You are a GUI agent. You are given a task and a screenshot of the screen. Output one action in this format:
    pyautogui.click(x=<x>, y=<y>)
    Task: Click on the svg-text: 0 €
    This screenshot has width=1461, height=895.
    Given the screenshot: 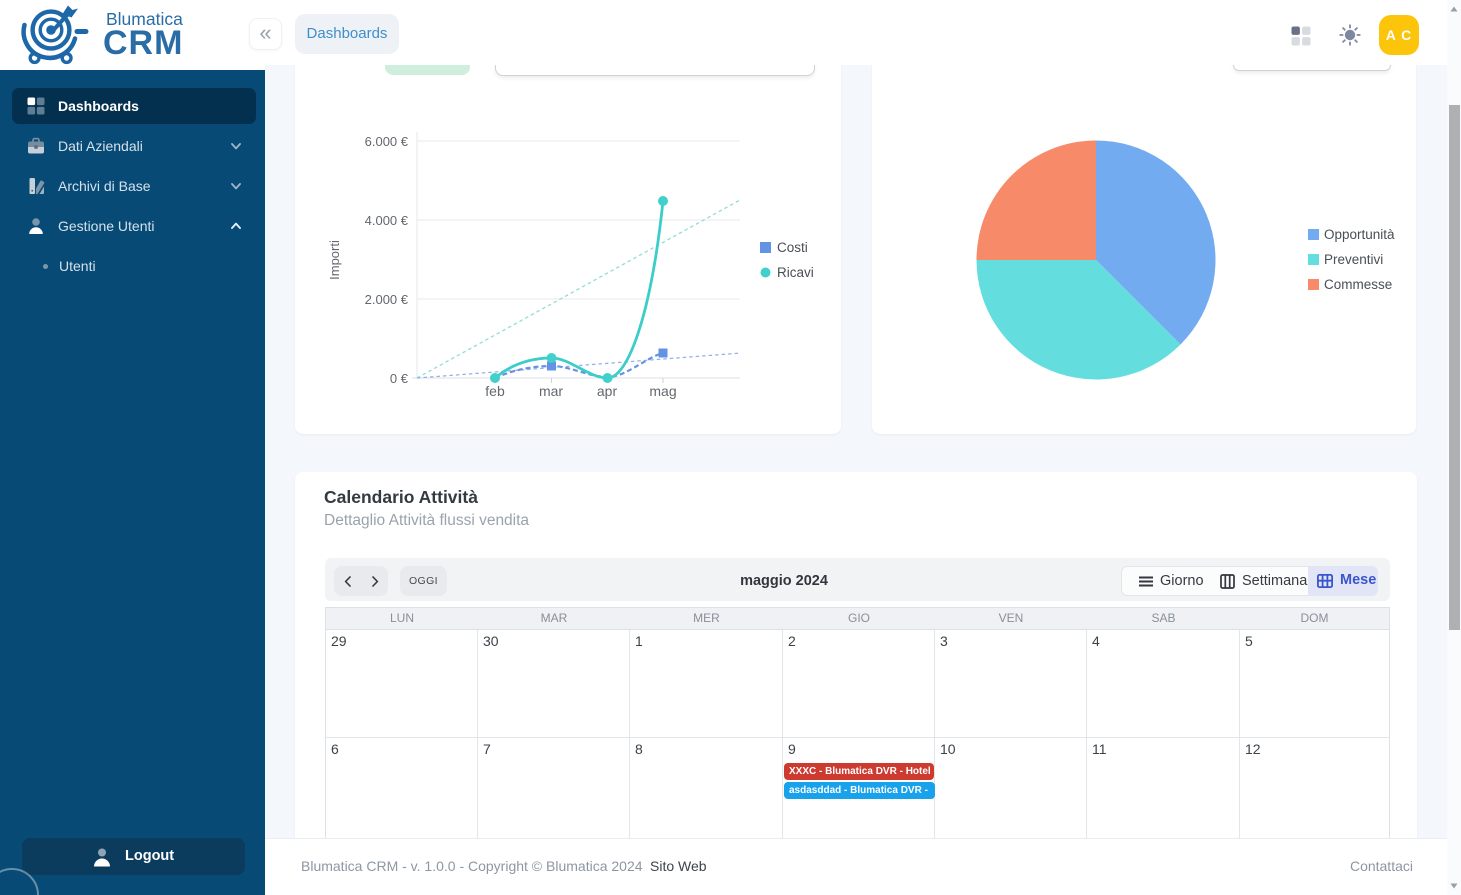 What is the action you would take?
    pyautogui.click(x=399, y=378)
    